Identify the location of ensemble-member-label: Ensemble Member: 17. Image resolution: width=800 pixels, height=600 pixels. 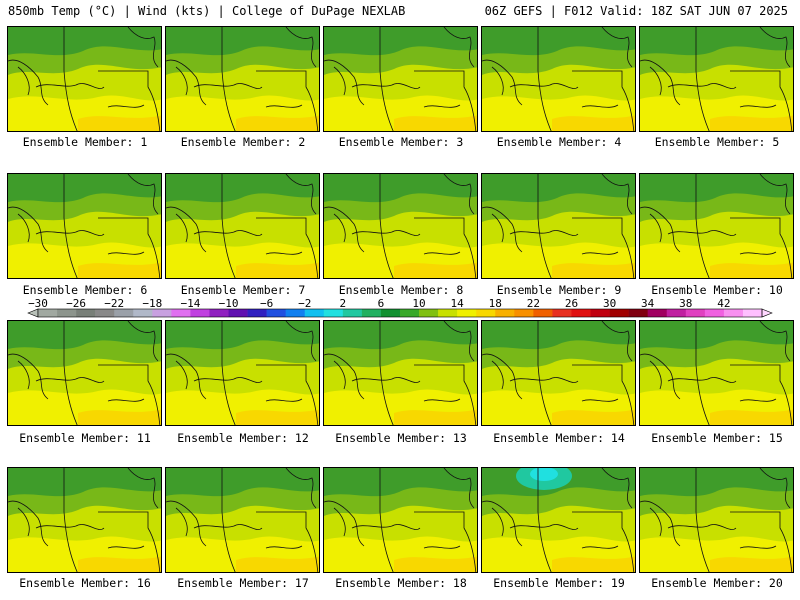
(243, 583).